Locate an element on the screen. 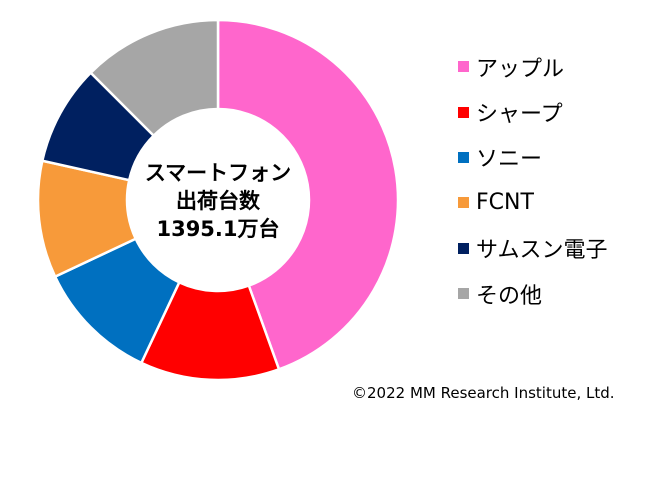 The image size is (665, 478). legend-label: FCNT is located at coordinates (505, 203).